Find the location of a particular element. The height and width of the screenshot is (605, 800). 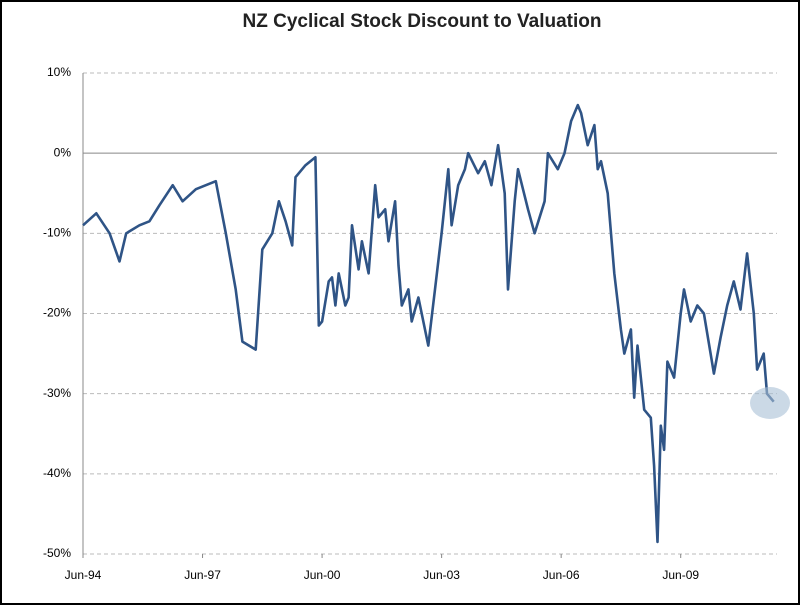

x-tick-label: Jun-97 is located at coordinates (202, 575).